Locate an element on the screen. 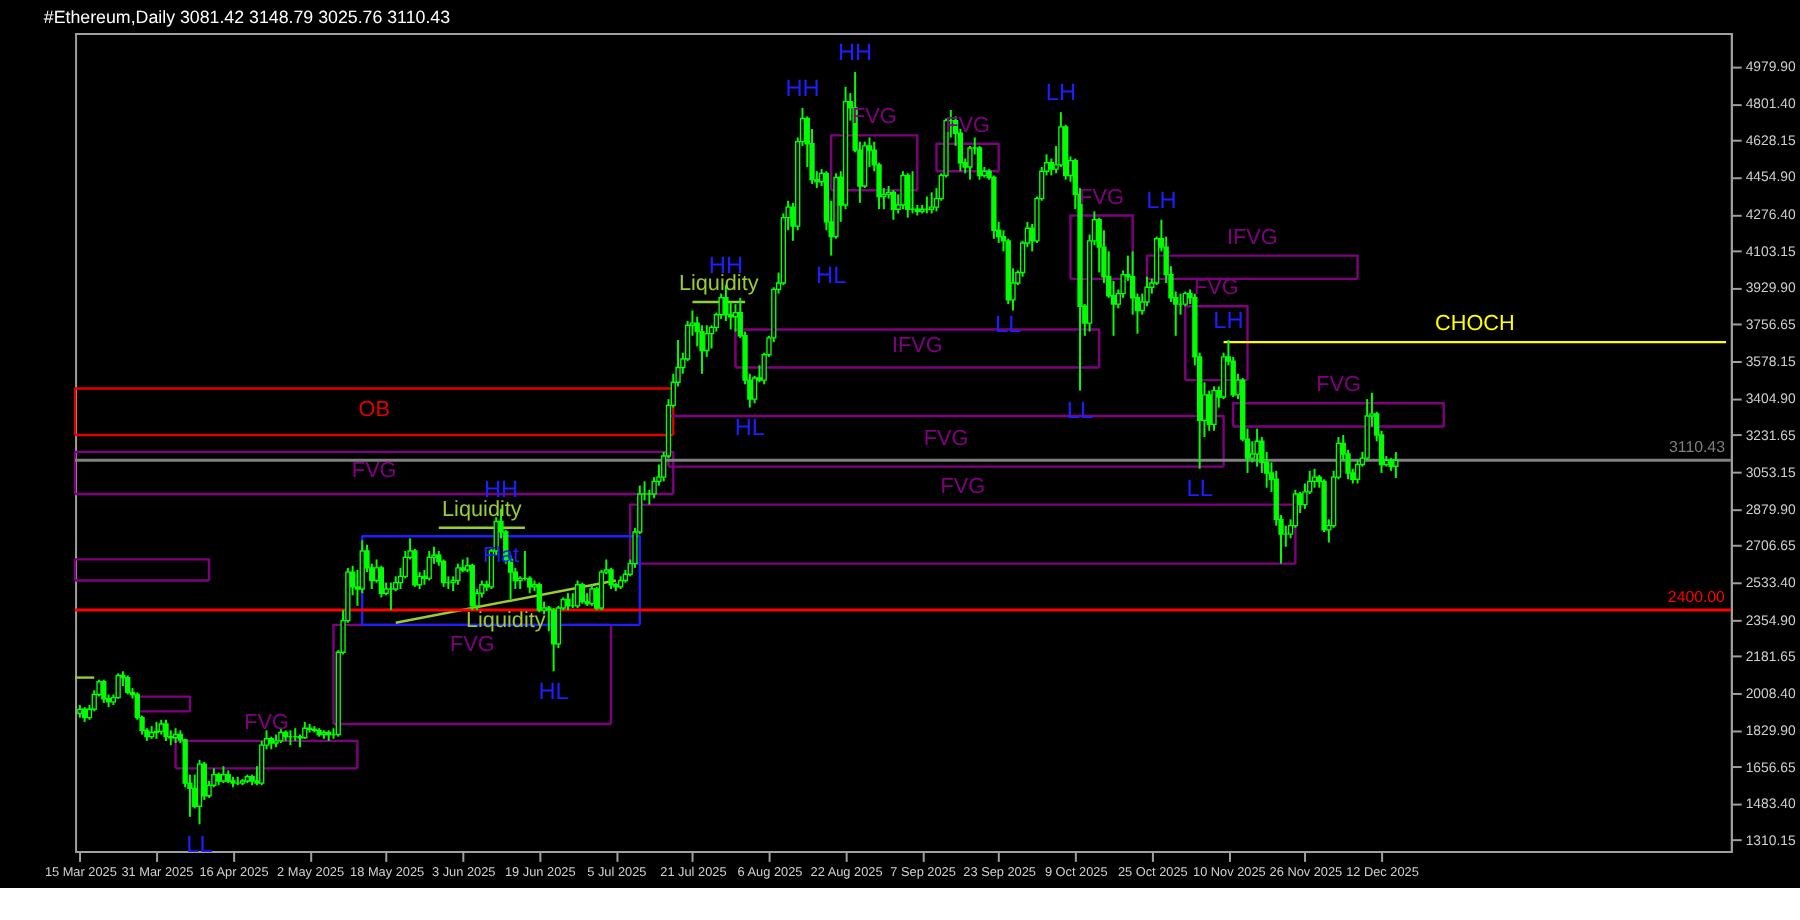 The width and height of the screenshot is (1800, 920). series-label: CHOCH is located at coordinates (1475, 324).